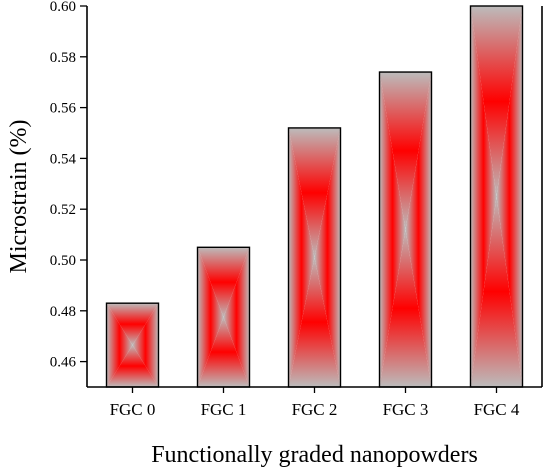 This screenshot has width=550, height=476. I want to click on x-tick-label: FGC 3, so click(406, 409).